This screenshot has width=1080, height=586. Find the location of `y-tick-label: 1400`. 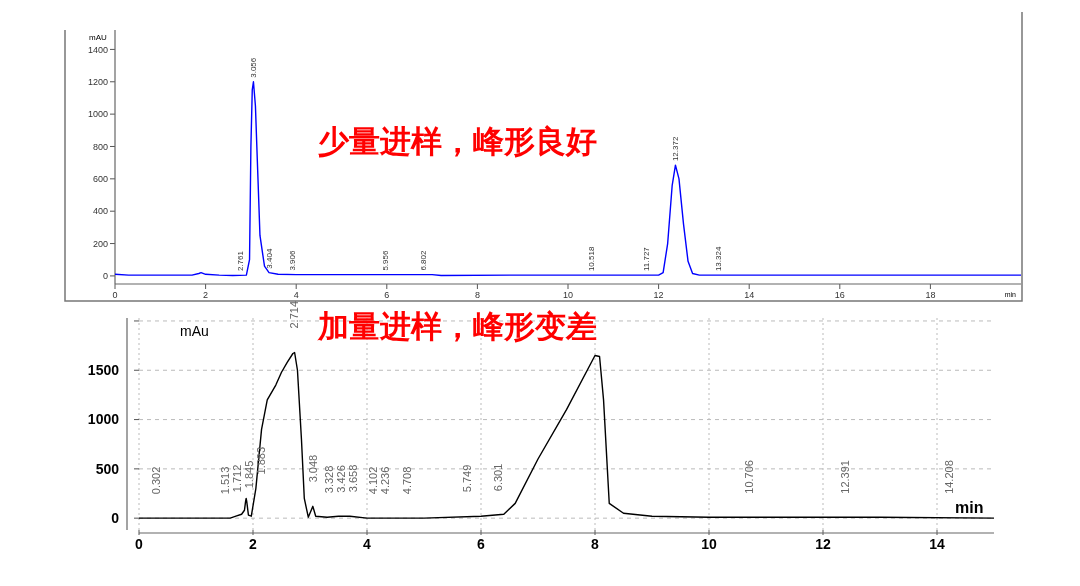

y-tick-label: 1400 is located at coordinates (97, 49).